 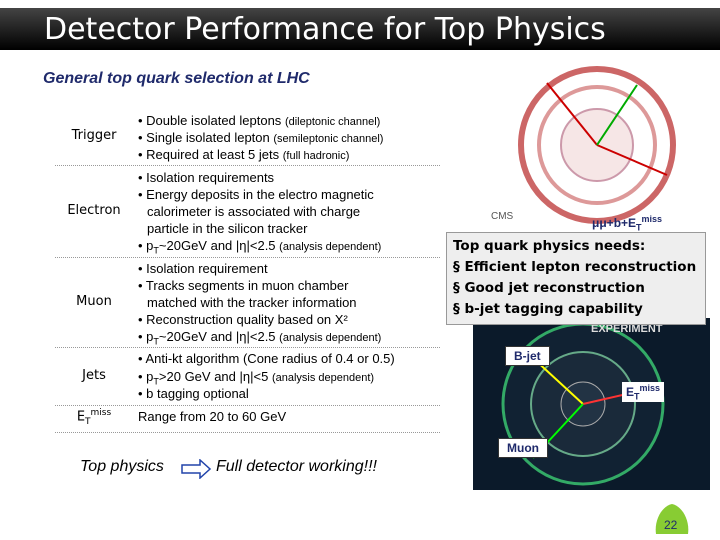 I want to click on row-item: matched with the tracker information, so click(x=247, y=302).